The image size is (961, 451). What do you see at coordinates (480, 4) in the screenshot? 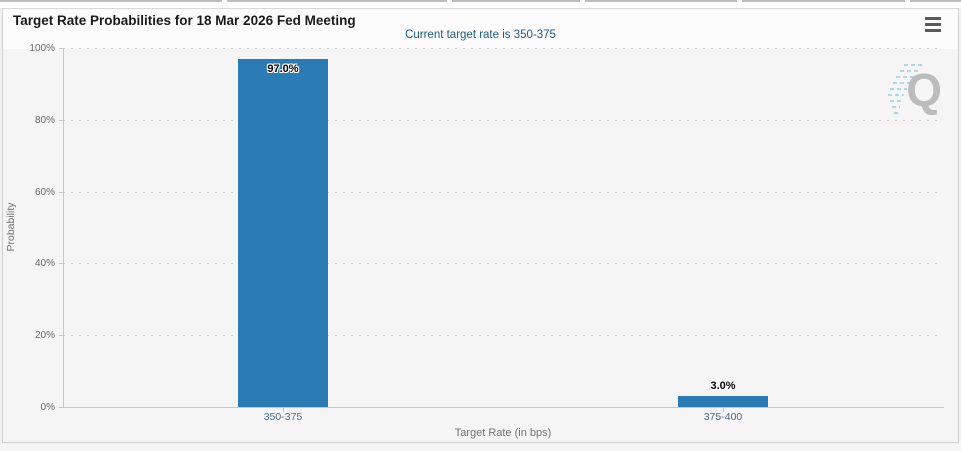
I see `top-tab-strip` at bounding box center [480, 4].